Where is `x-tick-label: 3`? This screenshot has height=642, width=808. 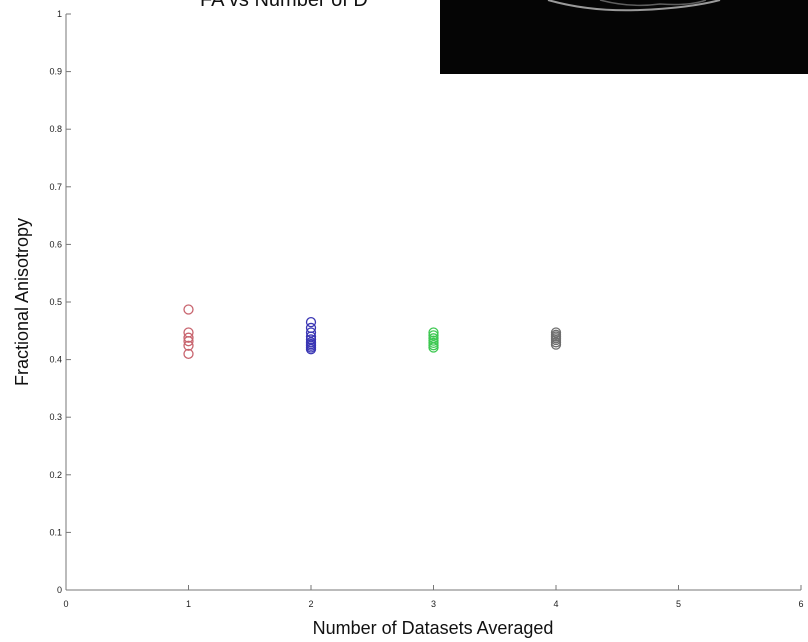
x-tick-label: 3 is located at coordinates (433, 604).